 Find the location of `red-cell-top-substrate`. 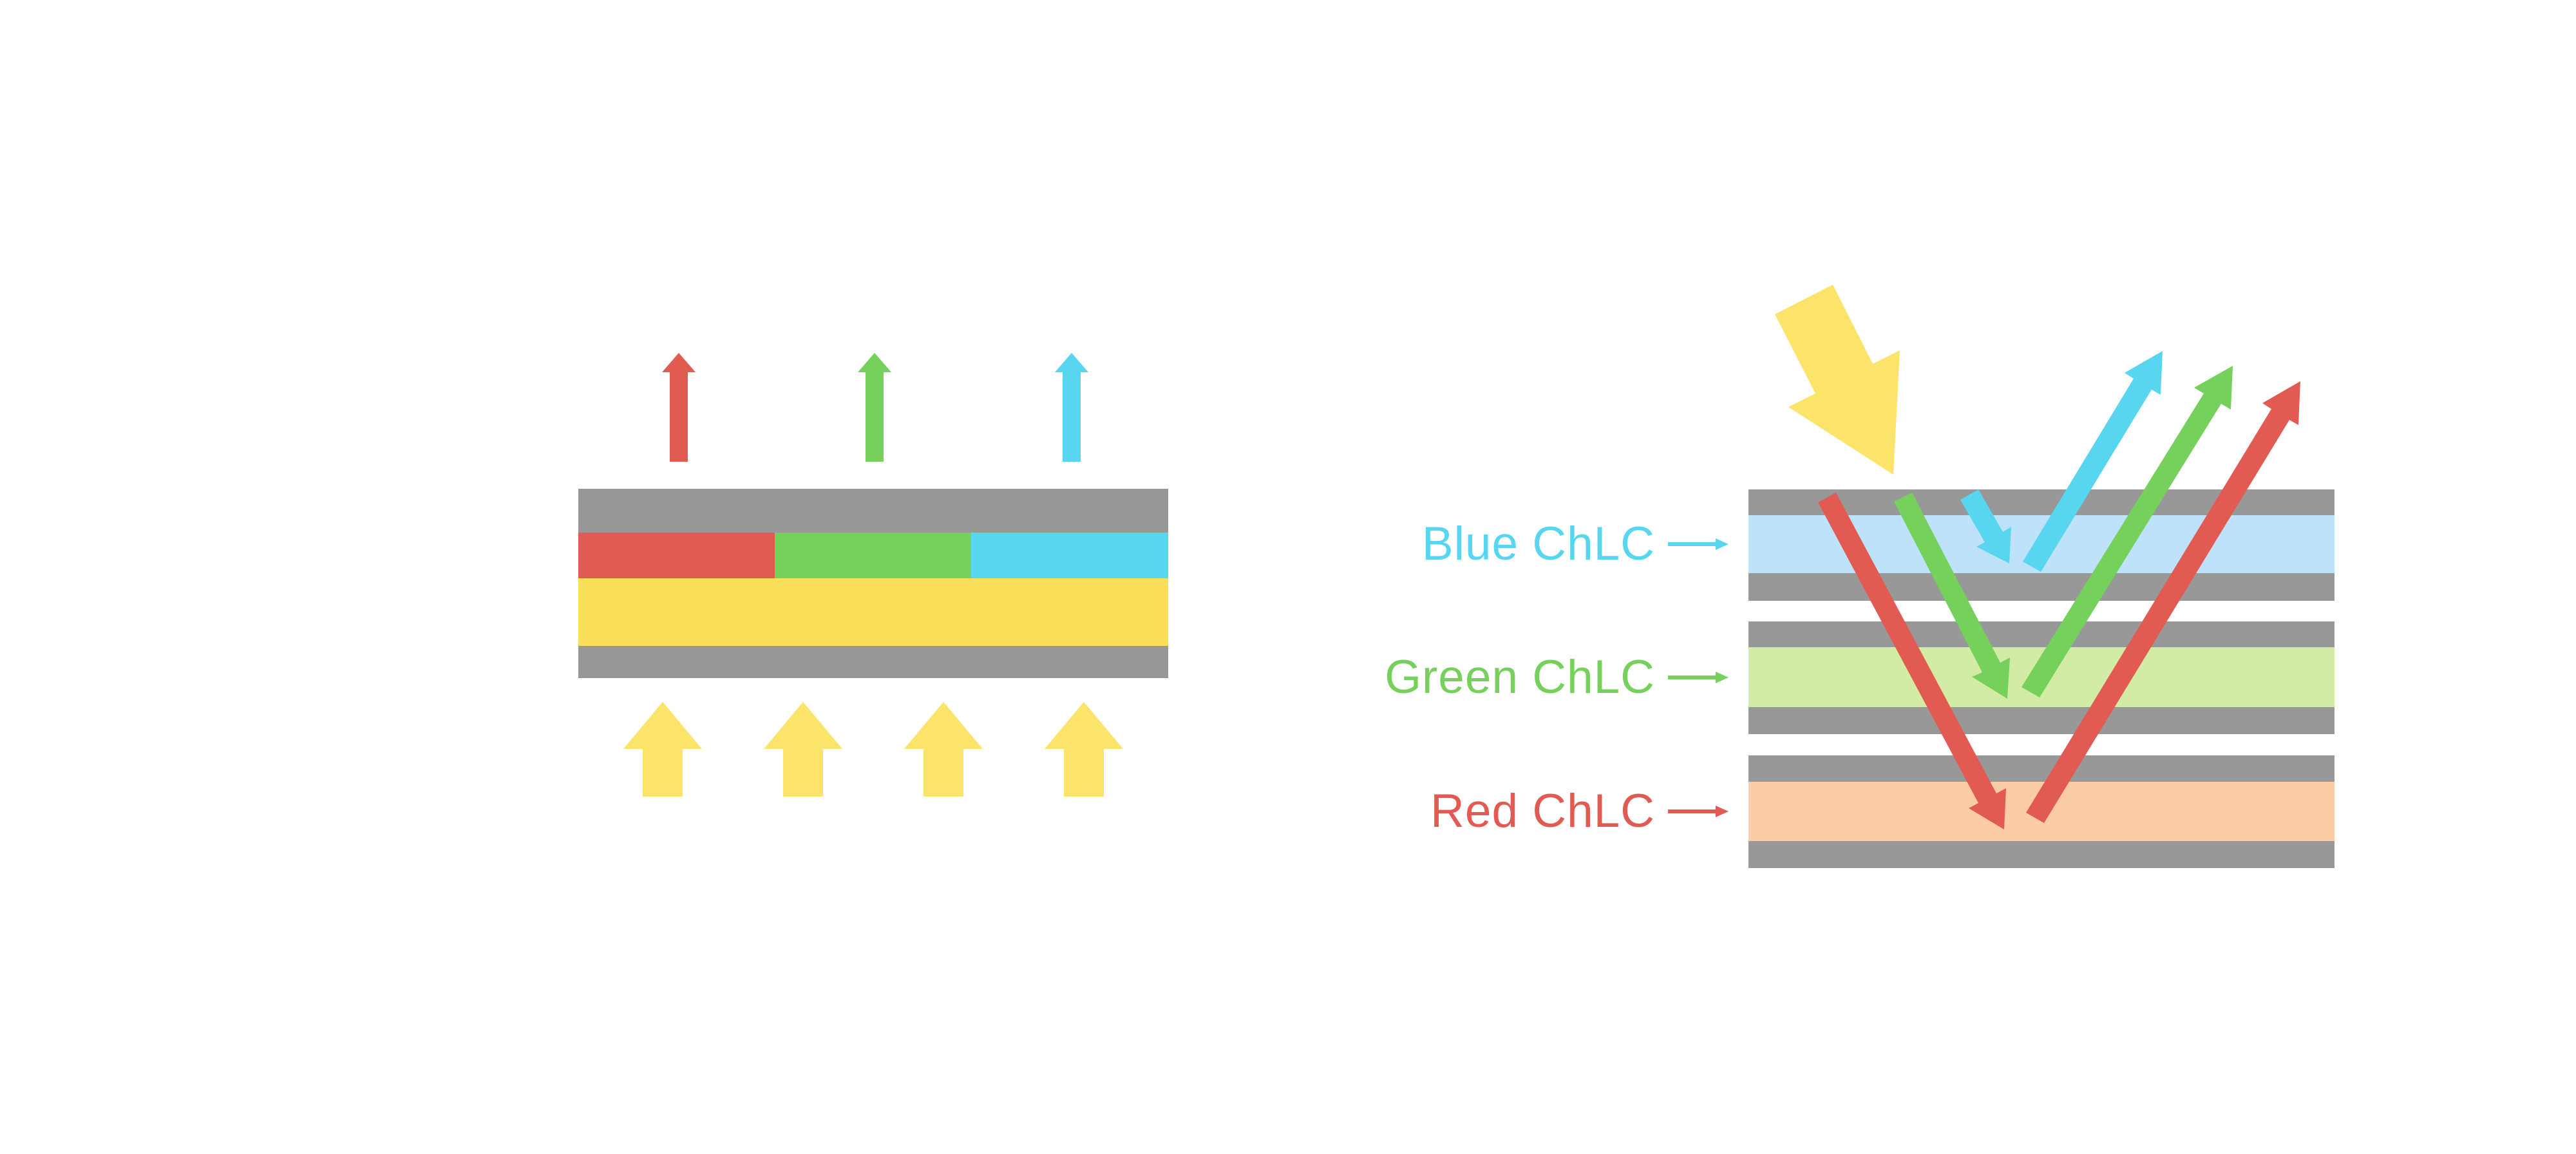

red-cell-top-substrate is located at coordinates (2041, 769).